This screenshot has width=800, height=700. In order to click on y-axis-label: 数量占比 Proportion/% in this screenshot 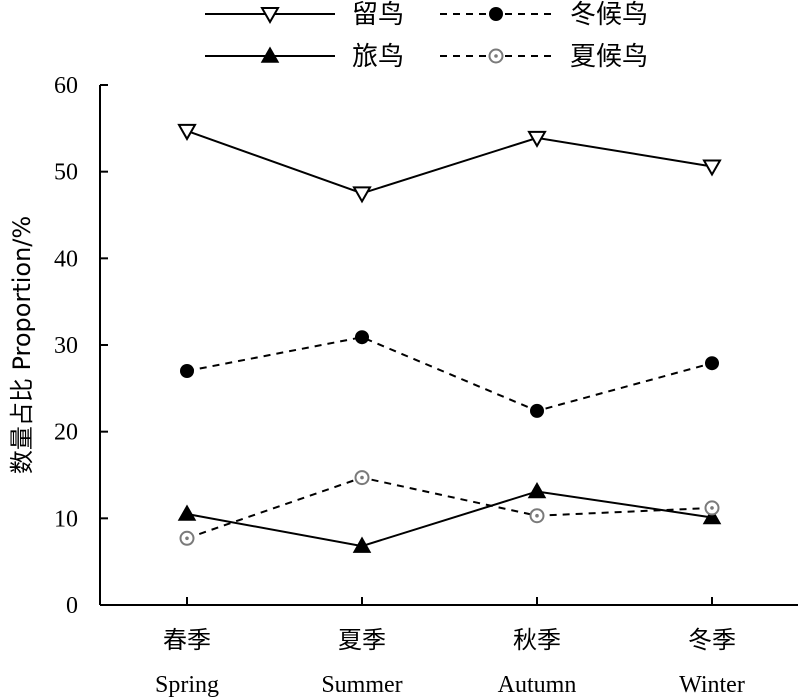, I will do `click(22, 345)`.